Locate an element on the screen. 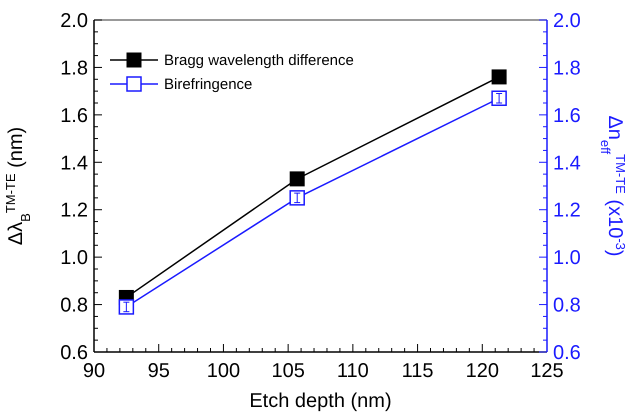  legend-label: Birefringence is located at coordinates (208, 84).